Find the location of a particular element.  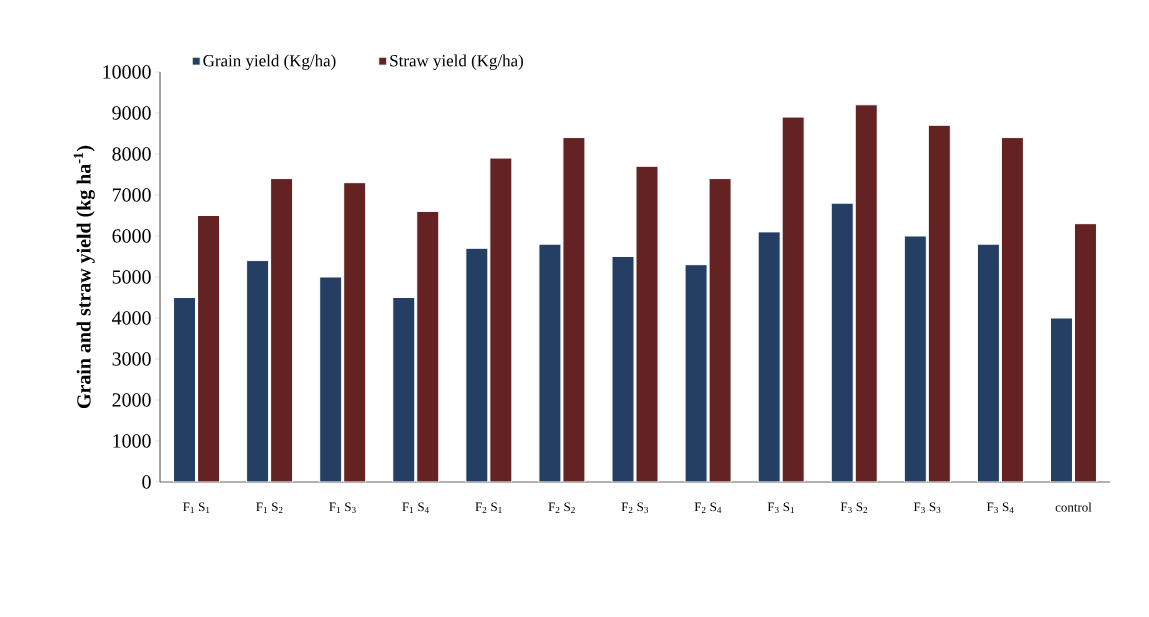

x-tick-label: F$_{3}$ S$_{4}$ is located at coordinates (1000, 508).